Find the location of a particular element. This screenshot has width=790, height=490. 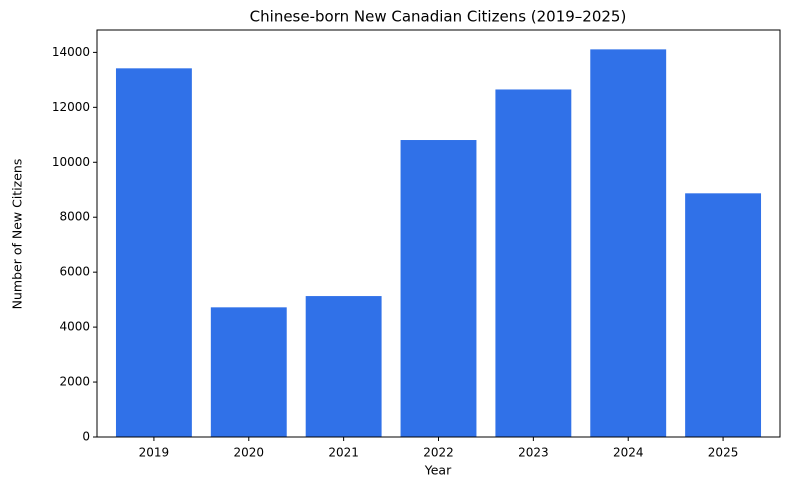

x-tick-label: 2021 is located at coordinates (343, 453).